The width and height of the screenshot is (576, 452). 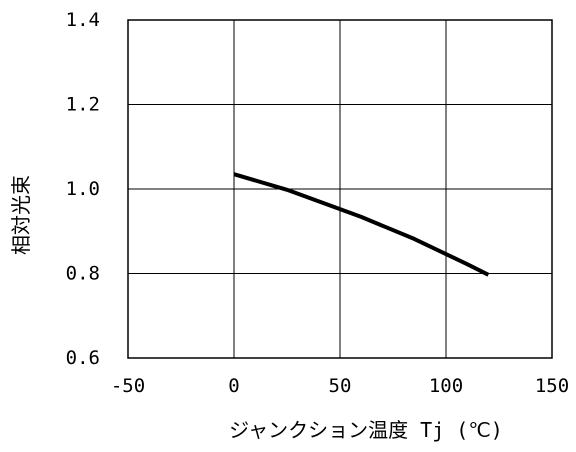 I want to click on y-tick-label: 0.6, so click(x=83, y=358).